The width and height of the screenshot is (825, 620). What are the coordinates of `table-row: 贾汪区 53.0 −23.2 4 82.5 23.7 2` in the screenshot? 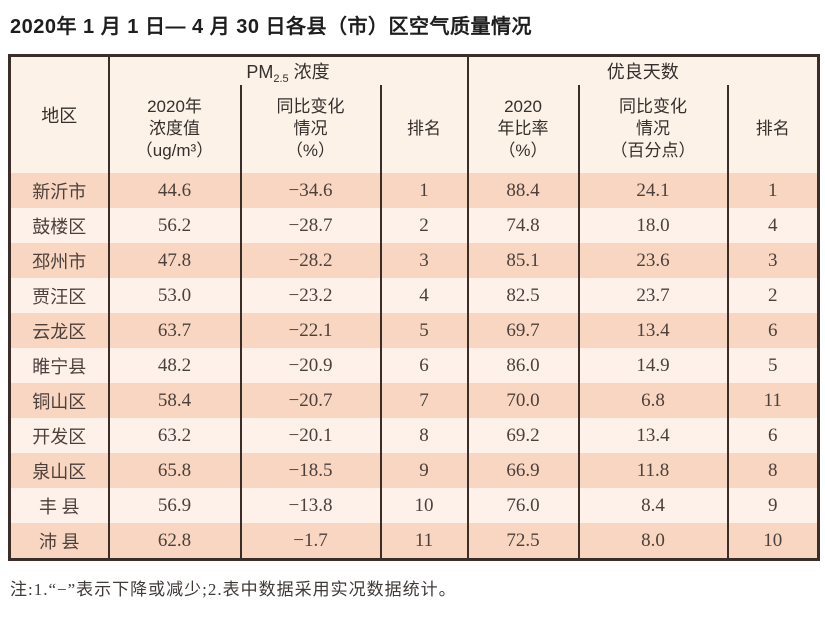 It's located at (414, 295).